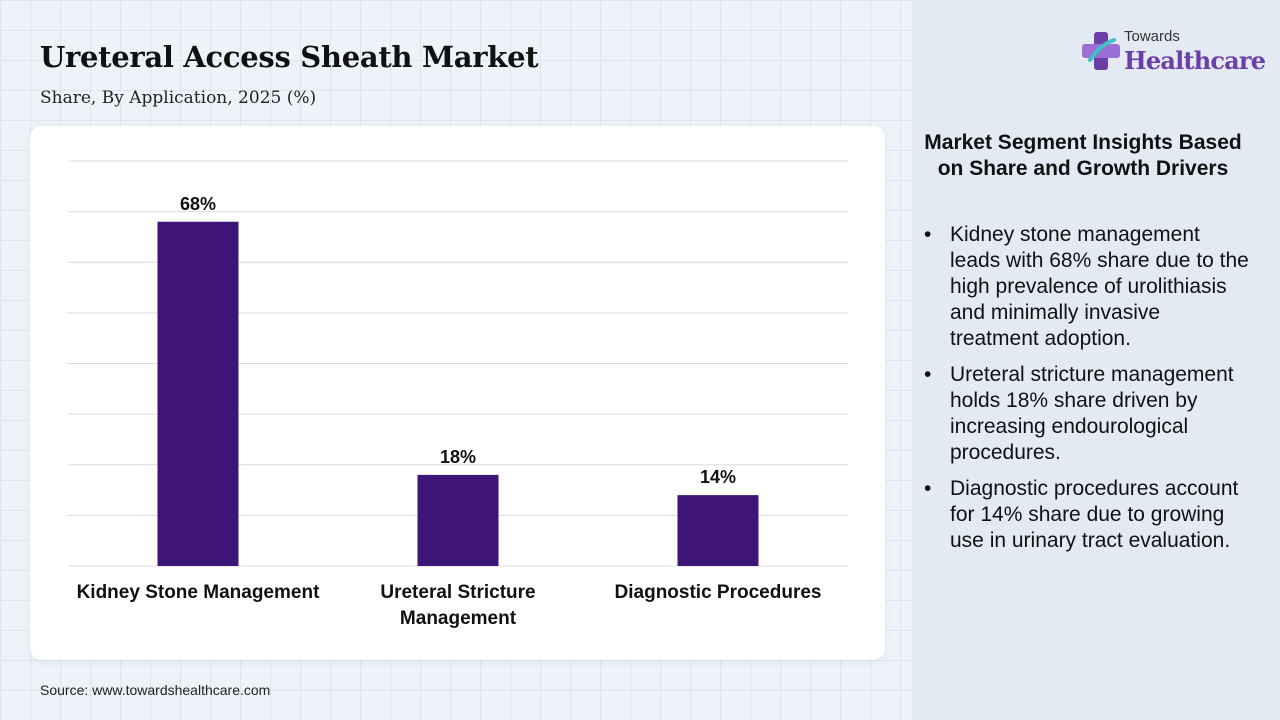 This screenshot has width=1280, height=720. What do you see at coordinates (178, 98) in the screenshot?
I see `page-subtitle: Share, By Application, 2025 (%)` at bounding box center [178, 98].